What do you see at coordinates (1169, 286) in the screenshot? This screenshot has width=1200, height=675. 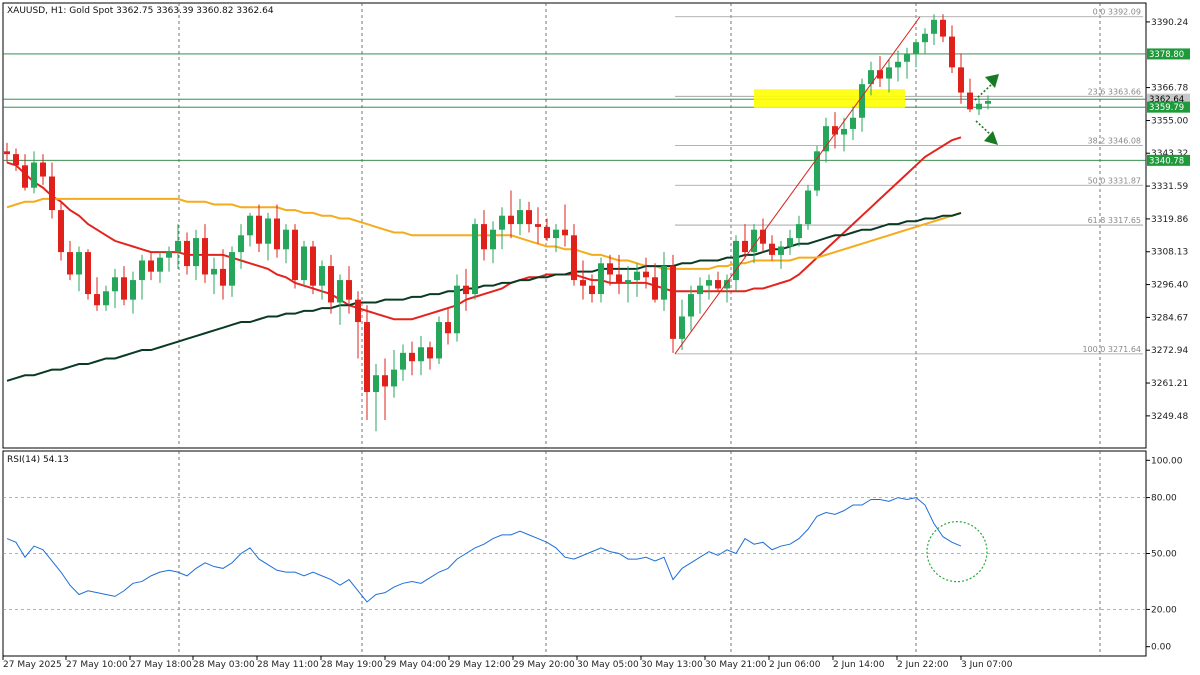 I see `price-tick-label: 3296.40` at bounding box center [1169, 286].